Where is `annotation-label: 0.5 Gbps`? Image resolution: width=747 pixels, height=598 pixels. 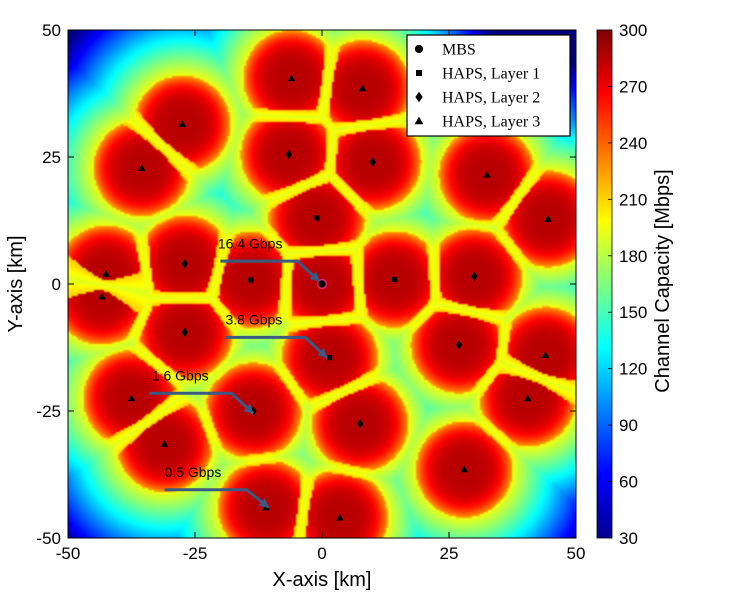 annotation-label: 0.5 Gbps is located at coordinates (193, 472).